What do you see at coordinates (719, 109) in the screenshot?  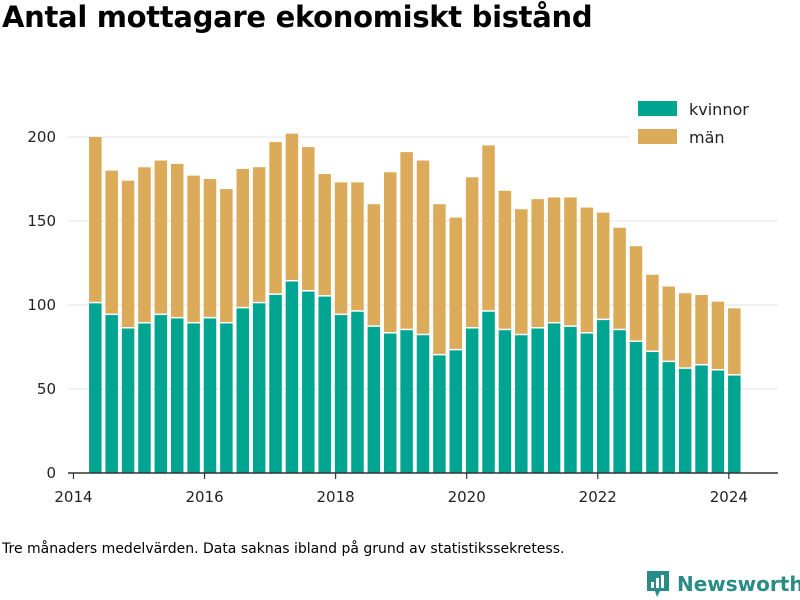 I see `legend-label: kvinnor` at bounding box center [719, 109].